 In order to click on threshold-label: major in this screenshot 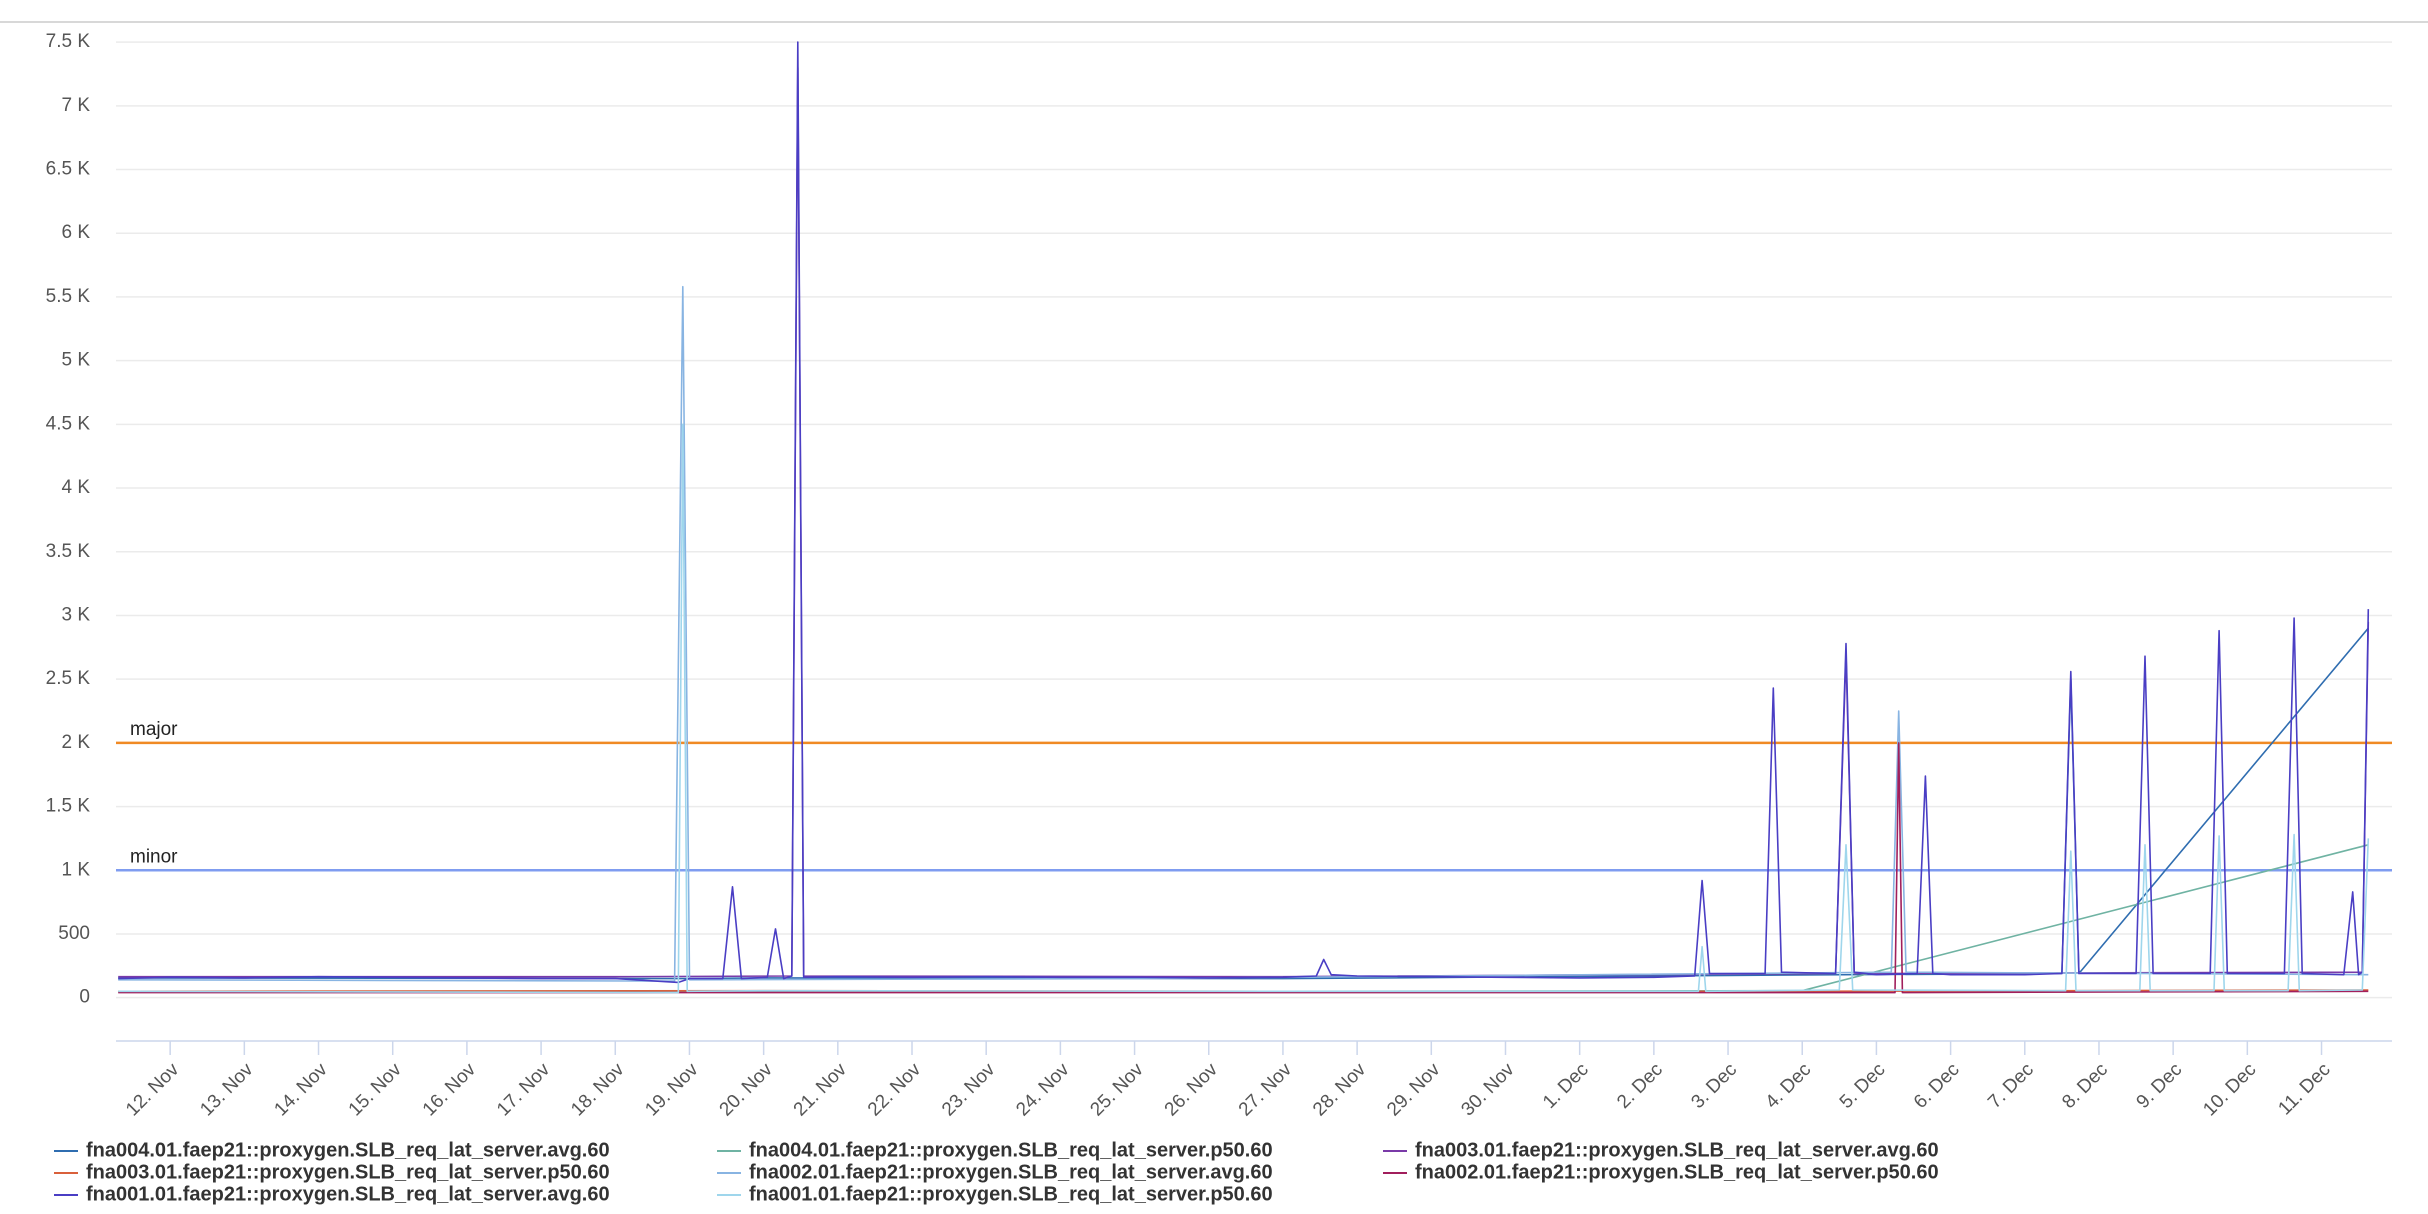, I will do `click(154, 729)`.